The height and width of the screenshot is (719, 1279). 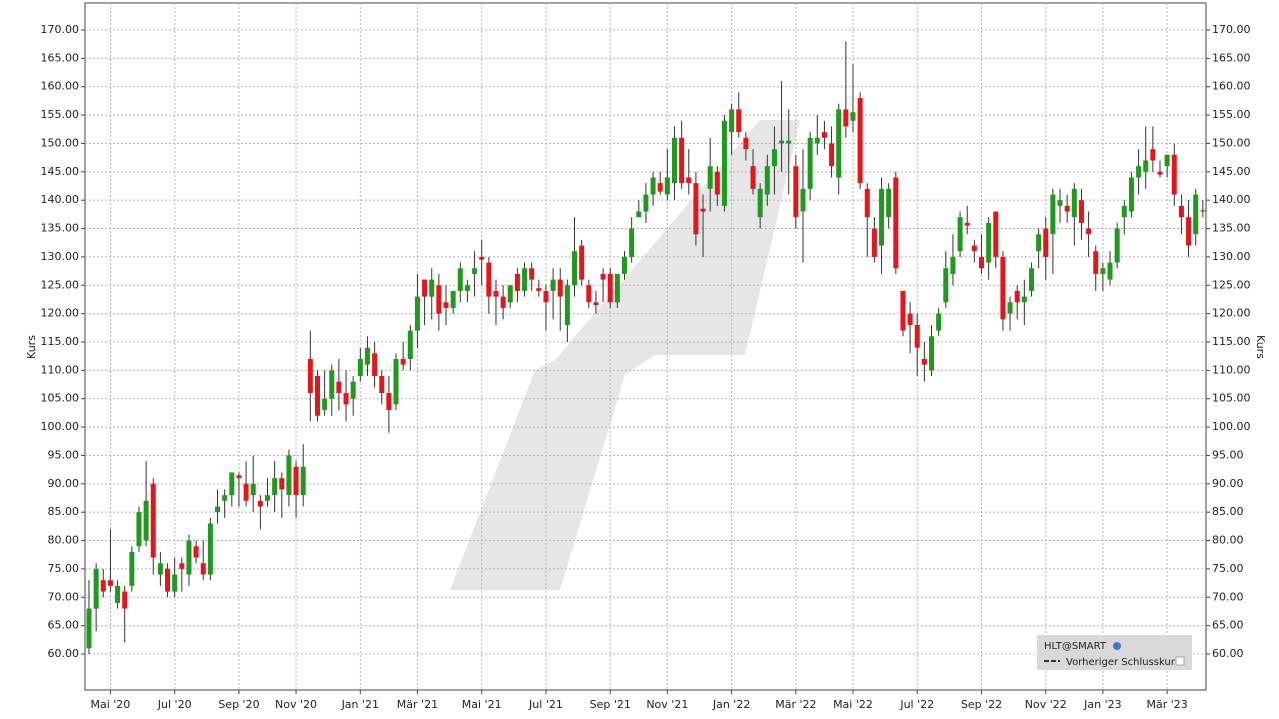 What do you see at coordinates (1166, 704) in the screenshot?
I see `x-tick-label: Mär '23` at bounding box center [1166, 704].